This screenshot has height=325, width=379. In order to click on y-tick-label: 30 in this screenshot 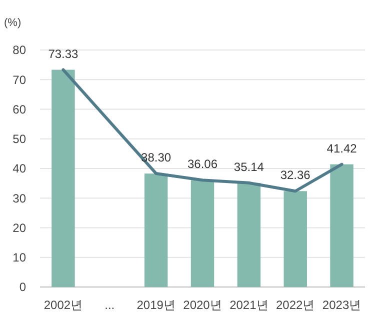, I will do `click(19, 198)`.